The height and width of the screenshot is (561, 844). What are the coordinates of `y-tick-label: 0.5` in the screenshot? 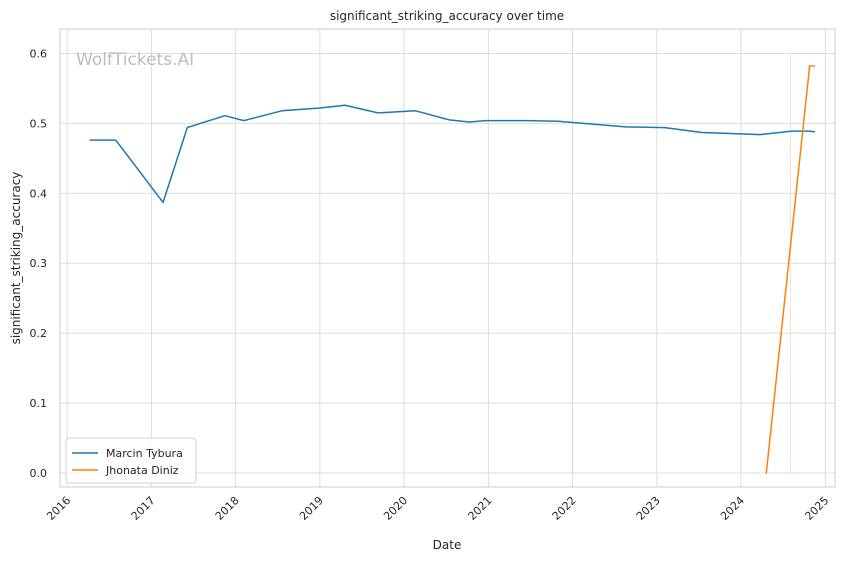 It's located at (39, 123).